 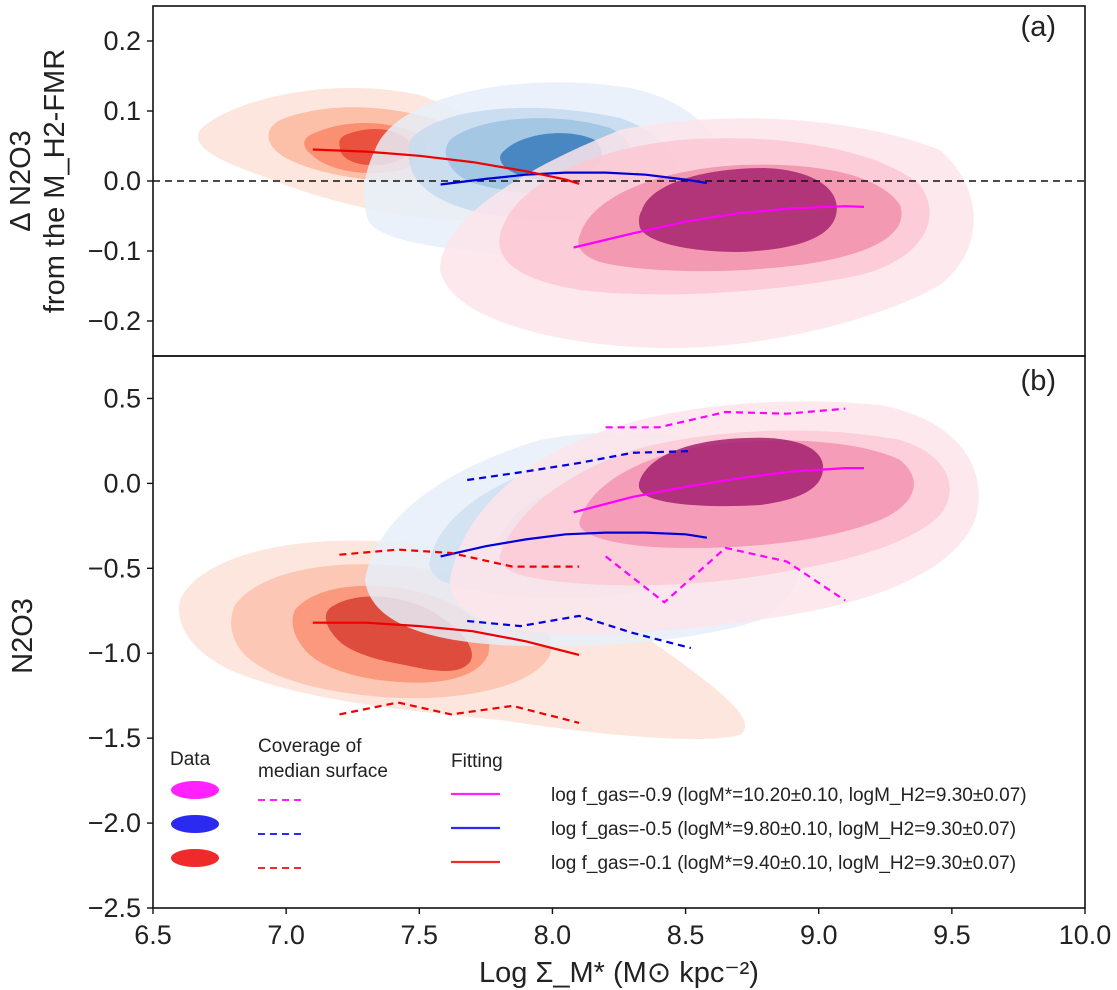 I want to click on panel-b-y-ticks: 0.5 0.0 −0.5 −1.0 −1.5 −2.0 −2.5, so click(x=120, y=653).